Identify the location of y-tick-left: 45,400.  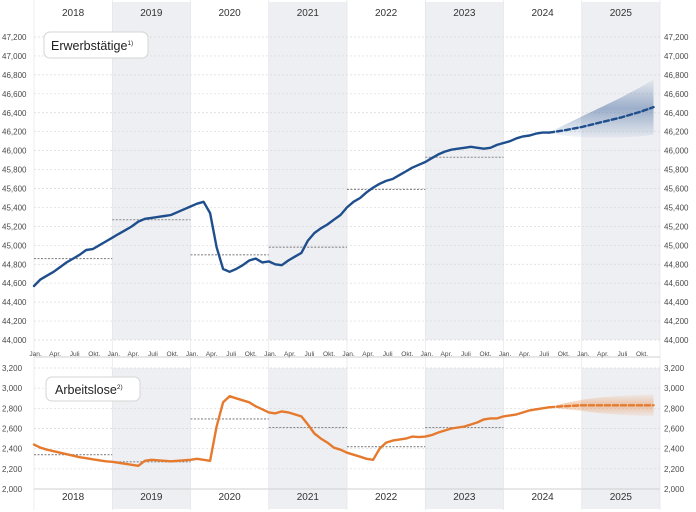
(14, 207).